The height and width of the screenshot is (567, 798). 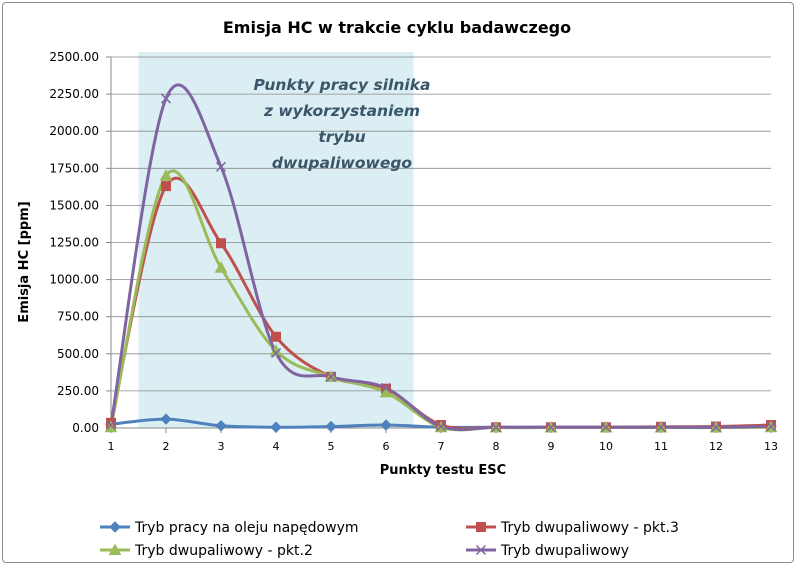 I want to click on x-tick-label: 7, so click(x=441, y=446).